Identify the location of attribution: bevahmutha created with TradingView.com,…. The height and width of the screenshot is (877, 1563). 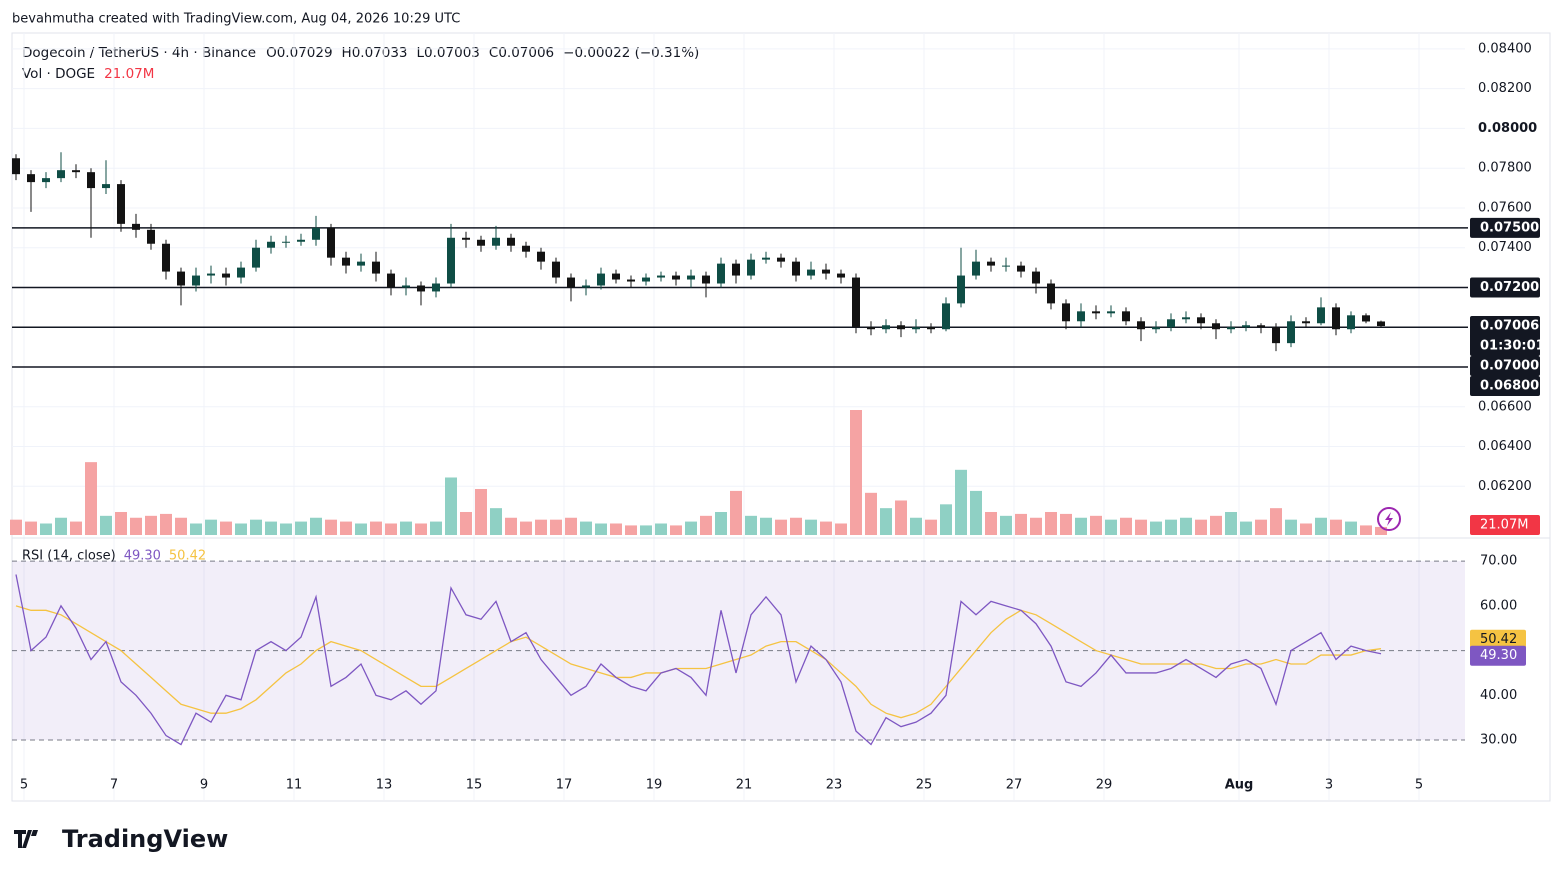
(236, 19).